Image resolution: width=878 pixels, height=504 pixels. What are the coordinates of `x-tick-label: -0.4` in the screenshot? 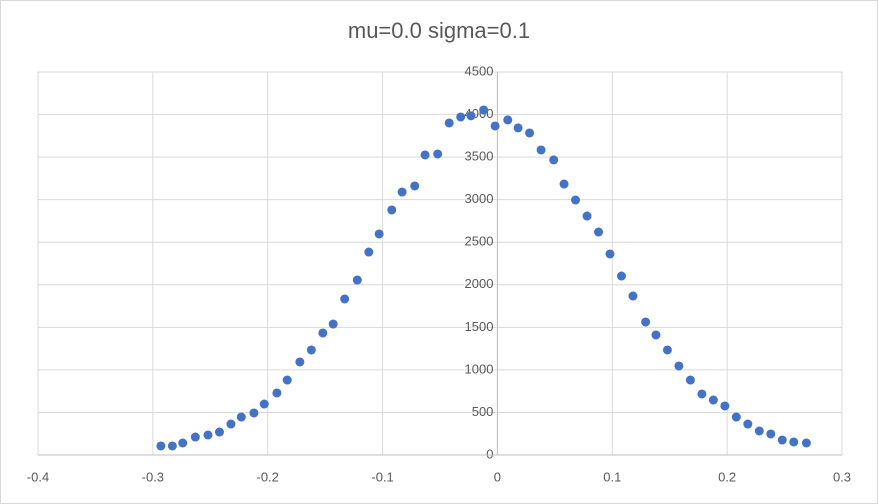 It's located at (38, 476).